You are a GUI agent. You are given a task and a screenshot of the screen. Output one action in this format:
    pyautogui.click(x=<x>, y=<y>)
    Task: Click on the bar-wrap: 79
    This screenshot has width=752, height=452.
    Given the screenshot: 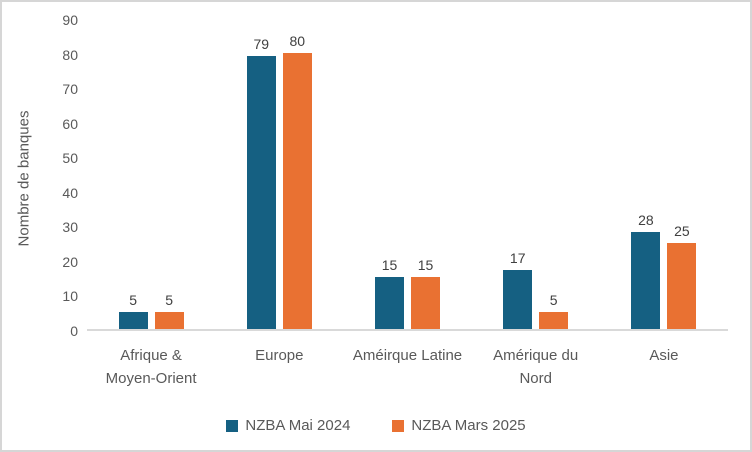 What is the action you would take?
    pyautogui.click(x=261, y=174)
    